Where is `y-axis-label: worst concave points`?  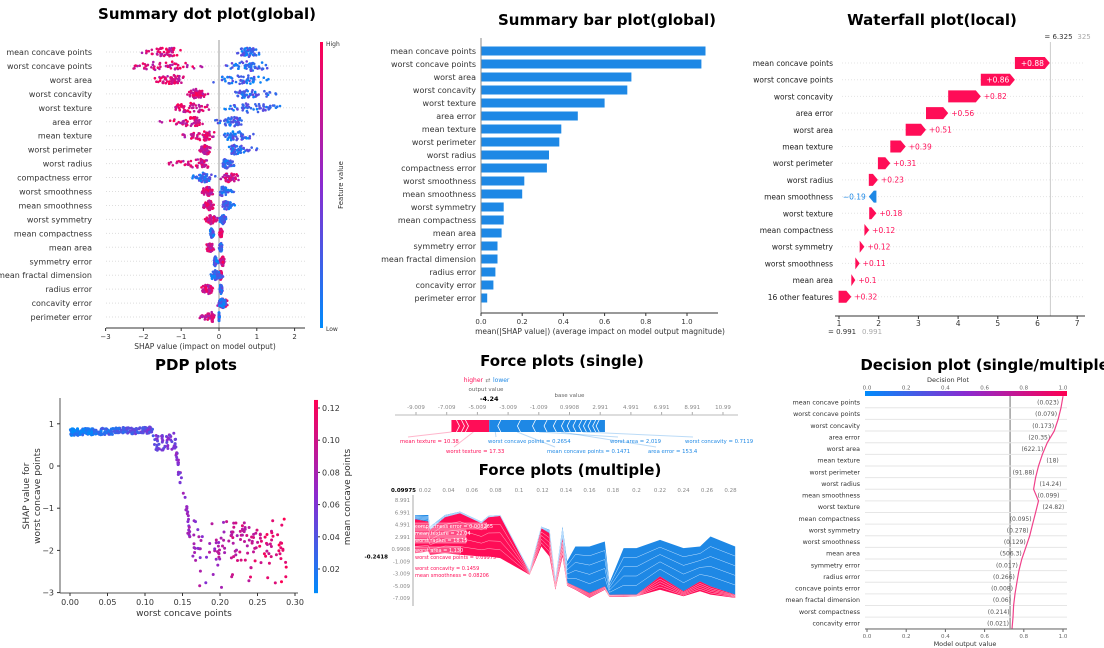 y-axis-label: worst concave points is located at coordinates (38, 496).